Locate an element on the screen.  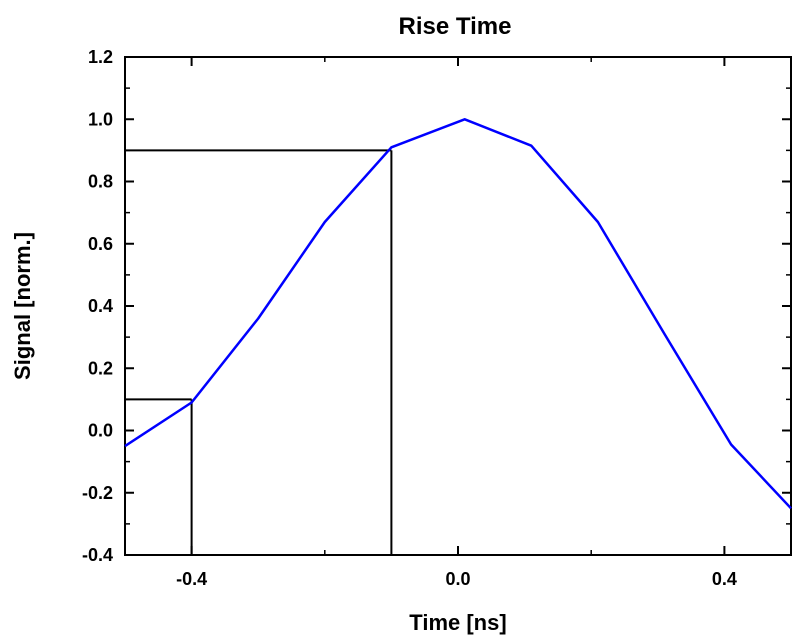
x-tick-label: 0.0 is located at coordinates (457, 579).